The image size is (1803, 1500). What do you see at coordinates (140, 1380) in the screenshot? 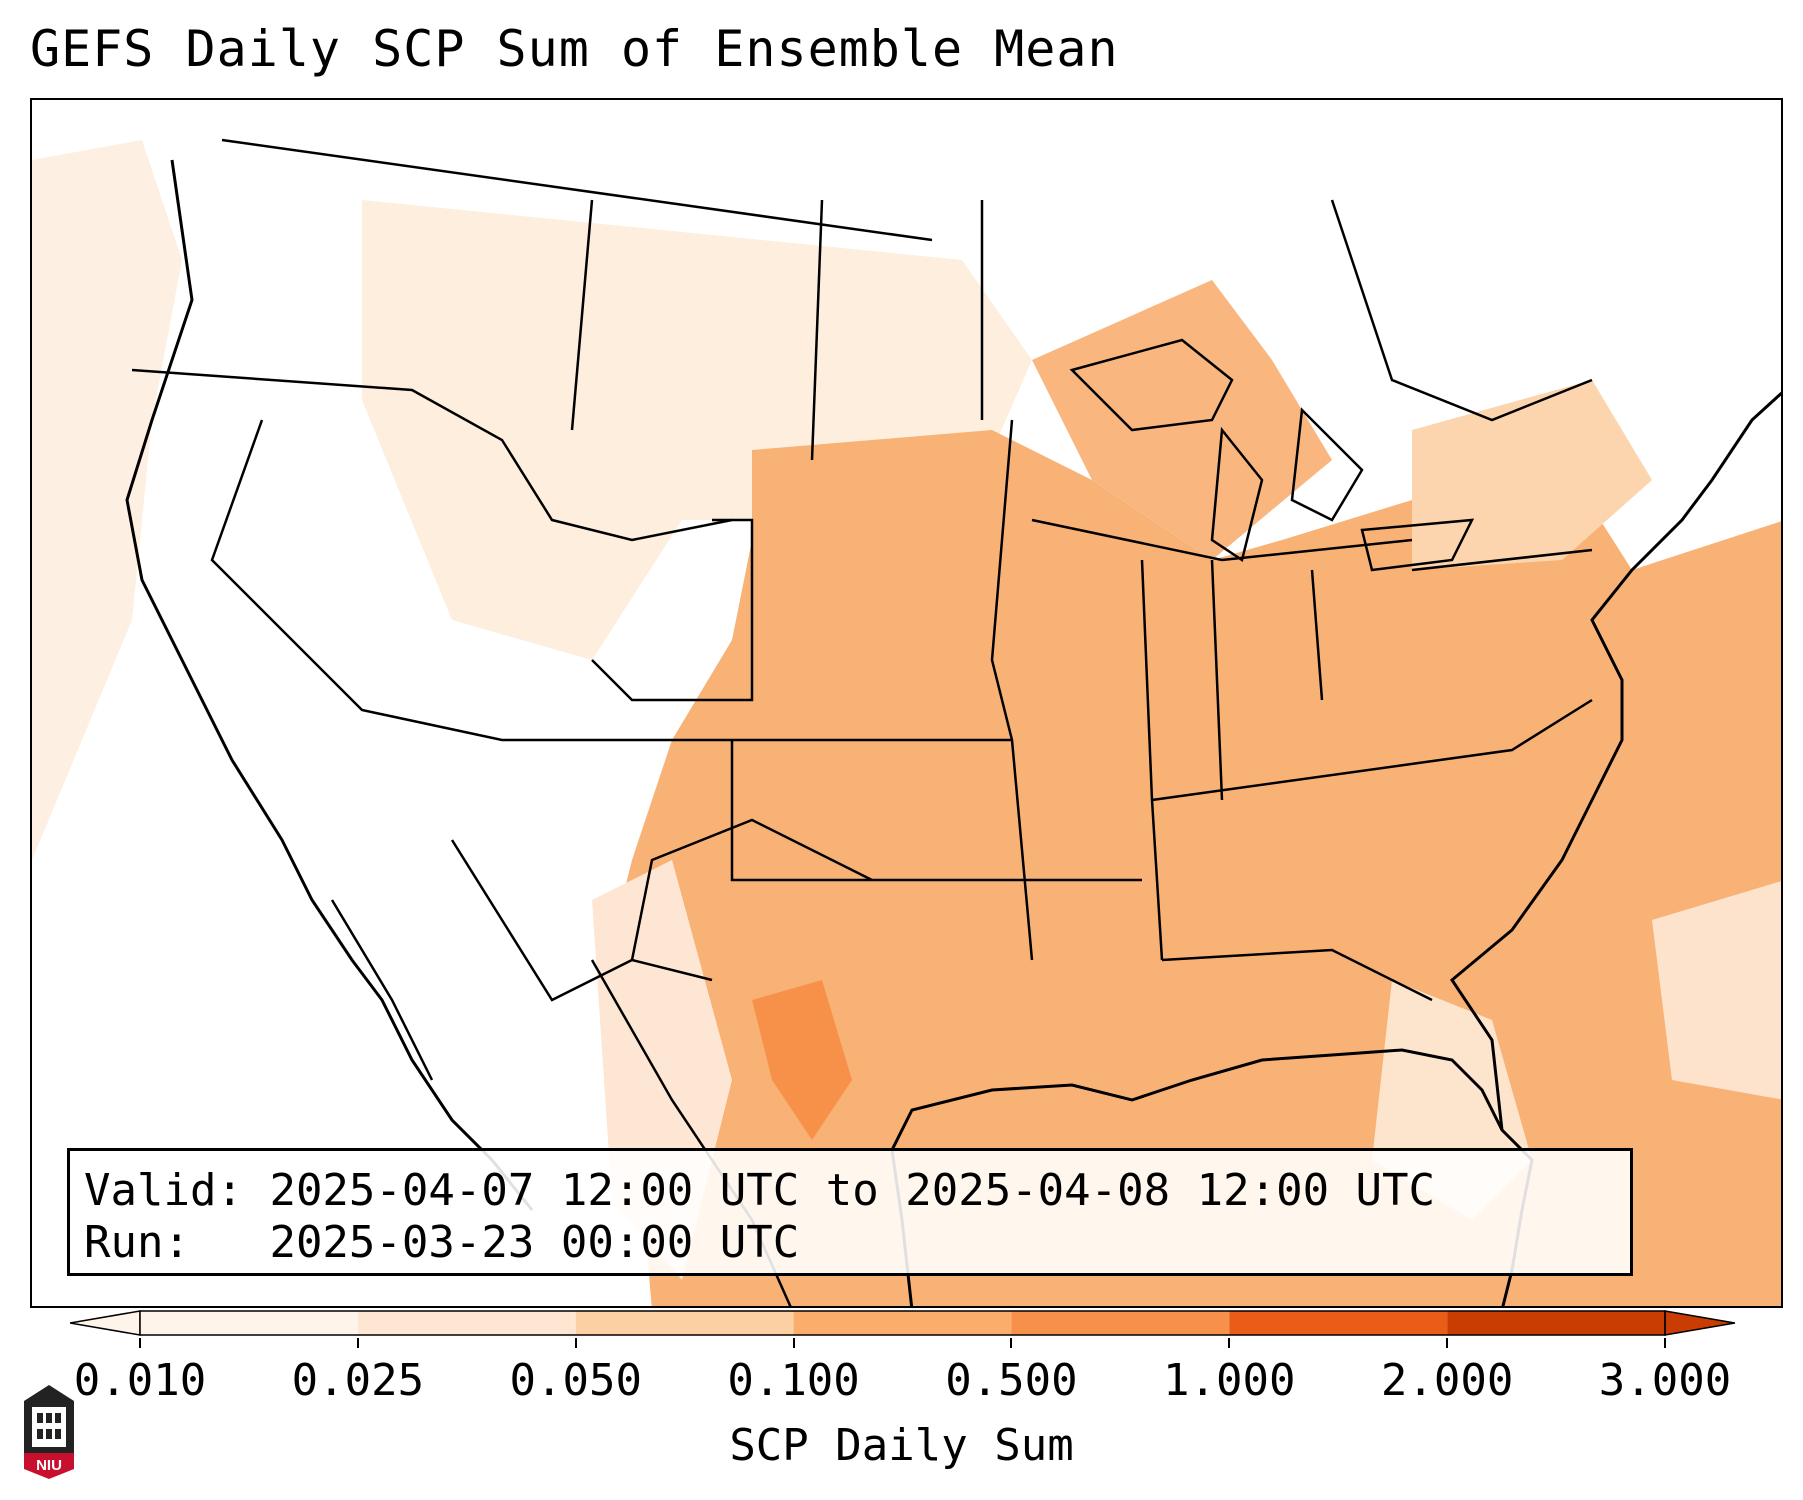
I see `colorbar-tick-label: 0.010` at bounding box center [140, 1380].